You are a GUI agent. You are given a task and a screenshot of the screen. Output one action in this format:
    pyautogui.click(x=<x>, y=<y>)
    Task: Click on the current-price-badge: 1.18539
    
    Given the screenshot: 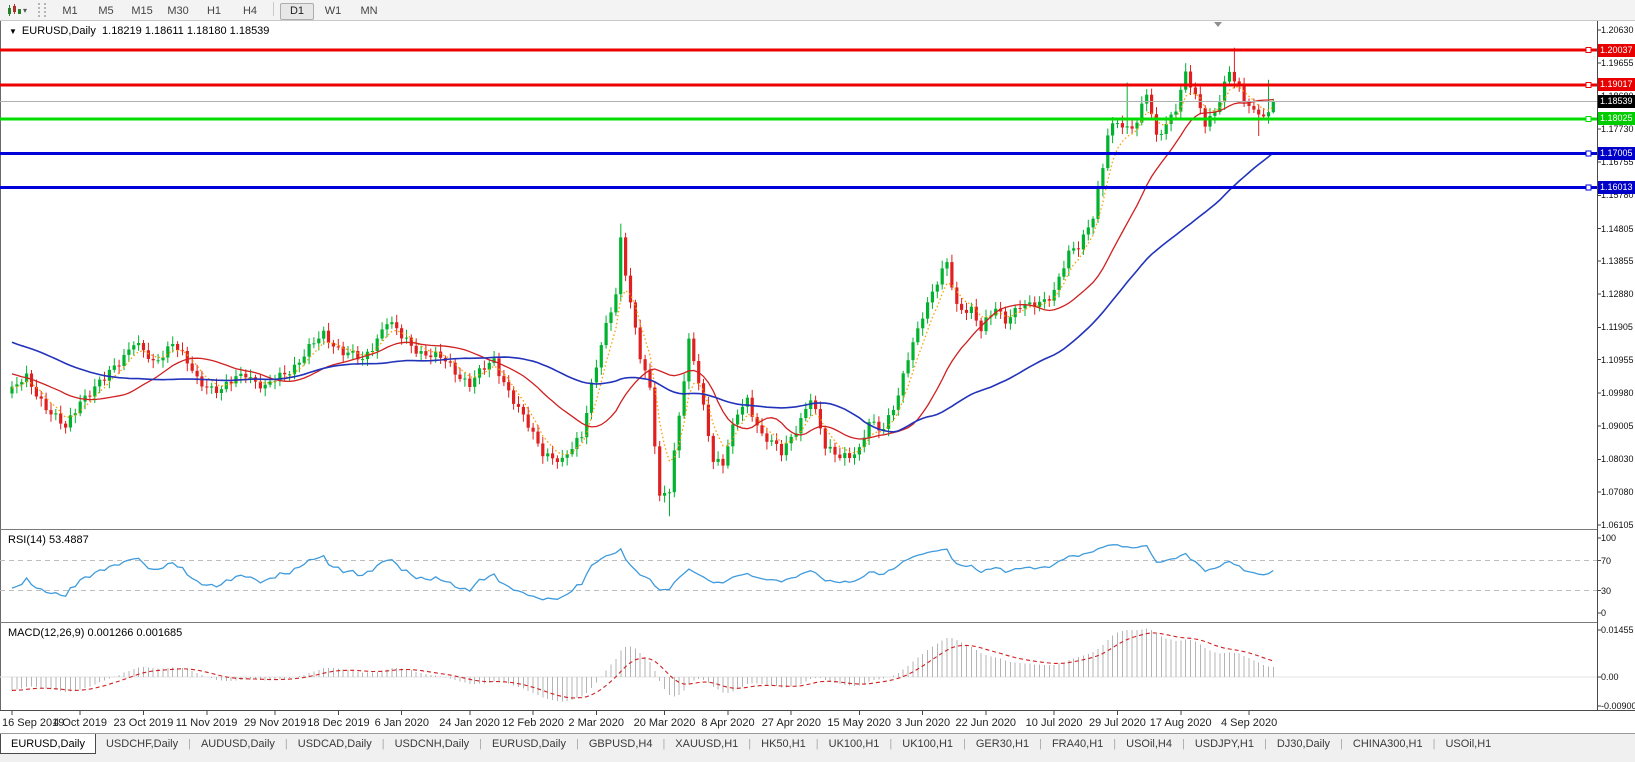 What is the action you would take?
    pyautogui.click(x=1616, y=101)
    